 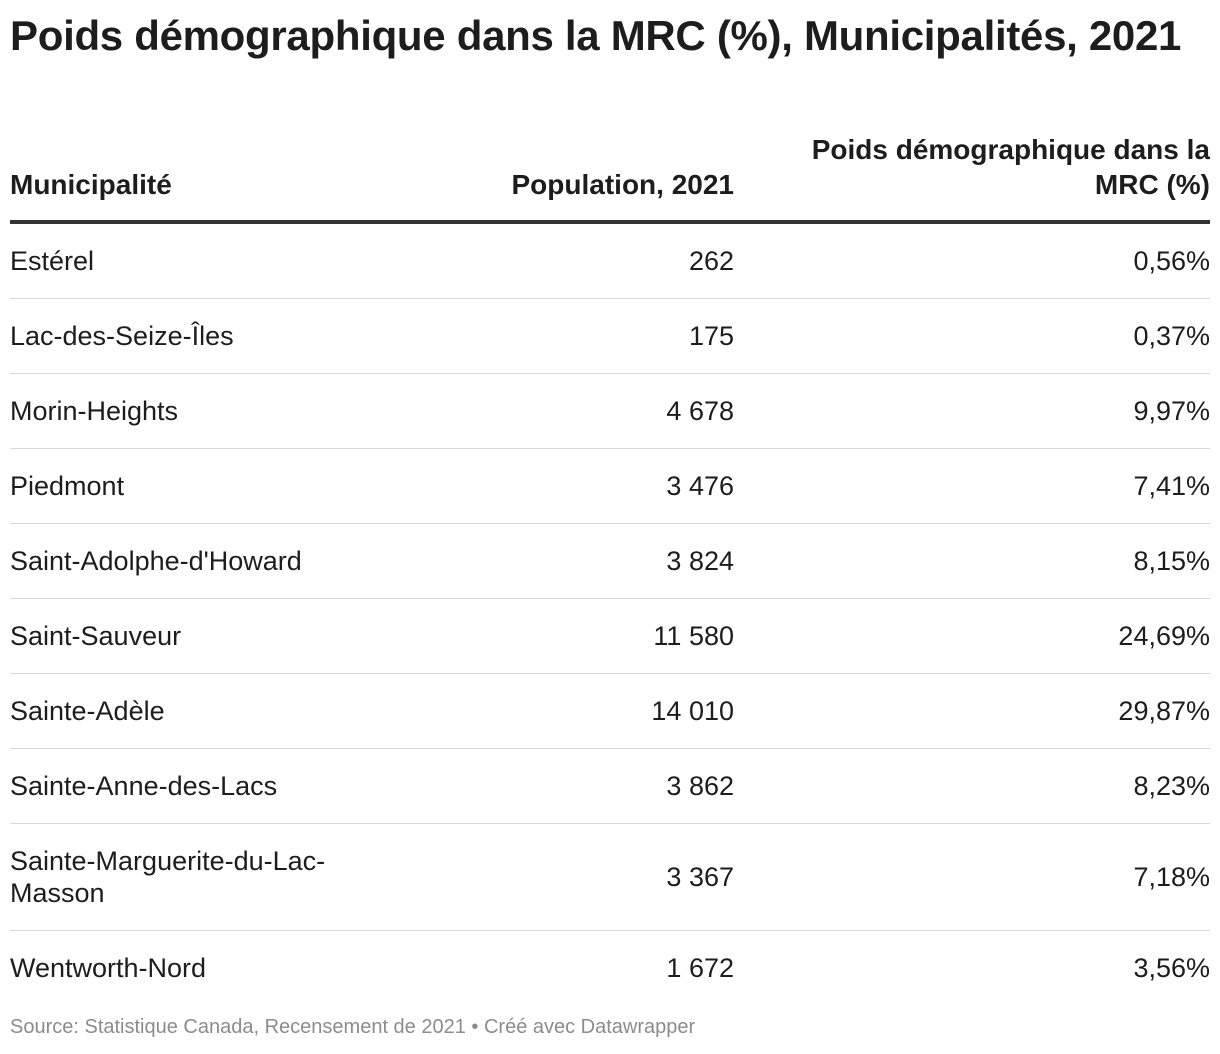 I want to click on cell-population: 262, so click(x=554, y=260).